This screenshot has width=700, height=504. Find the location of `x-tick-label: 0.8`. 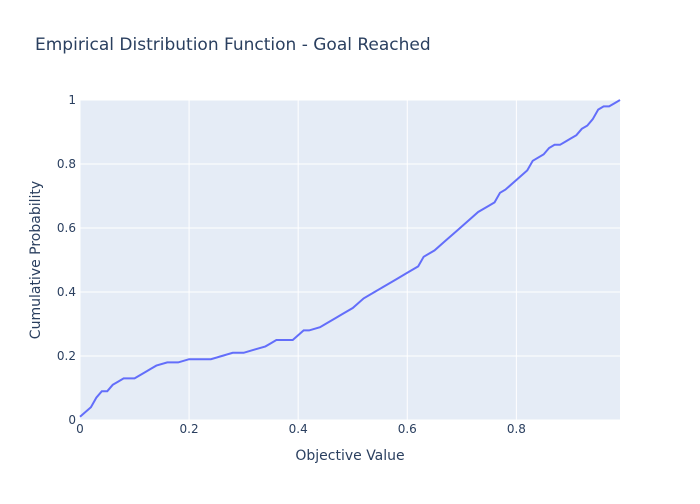

x-tick-label: 0.8 is located at coordinates (516, 429).